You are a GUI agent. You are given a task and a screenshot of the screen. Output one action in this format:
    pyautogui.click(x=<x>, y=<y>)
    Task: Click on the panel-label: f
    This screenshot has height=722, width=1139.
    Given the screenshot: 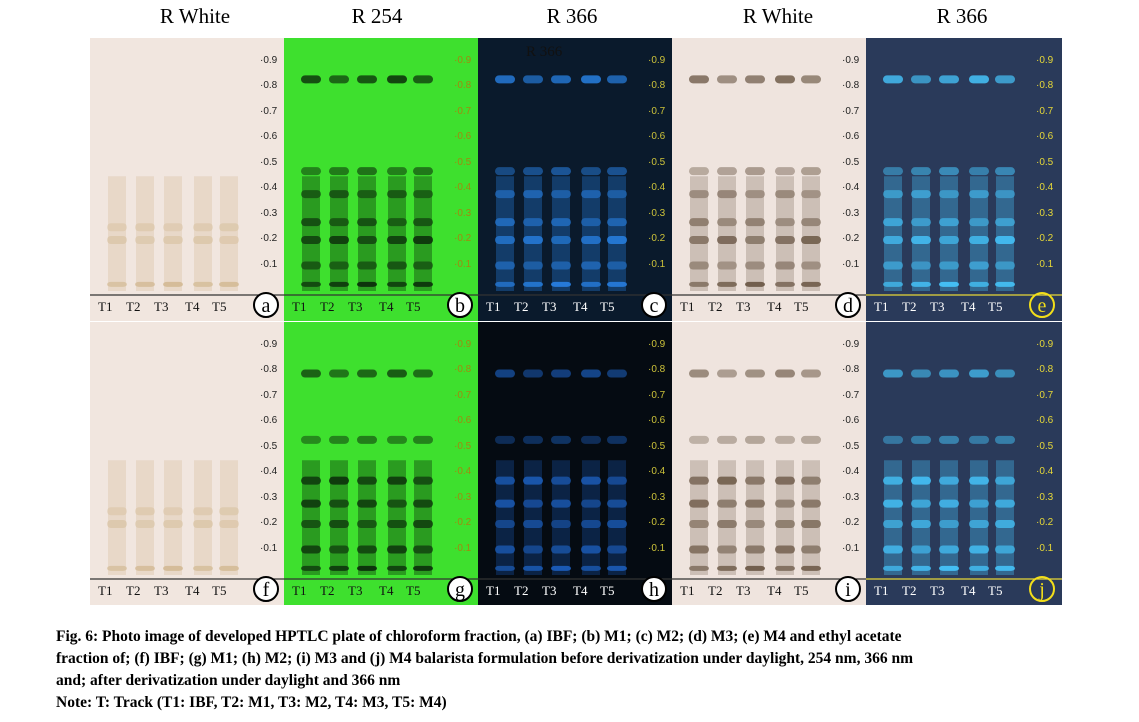 What is the action you would take?
    pyautogui.click(x=266, y=589)
    